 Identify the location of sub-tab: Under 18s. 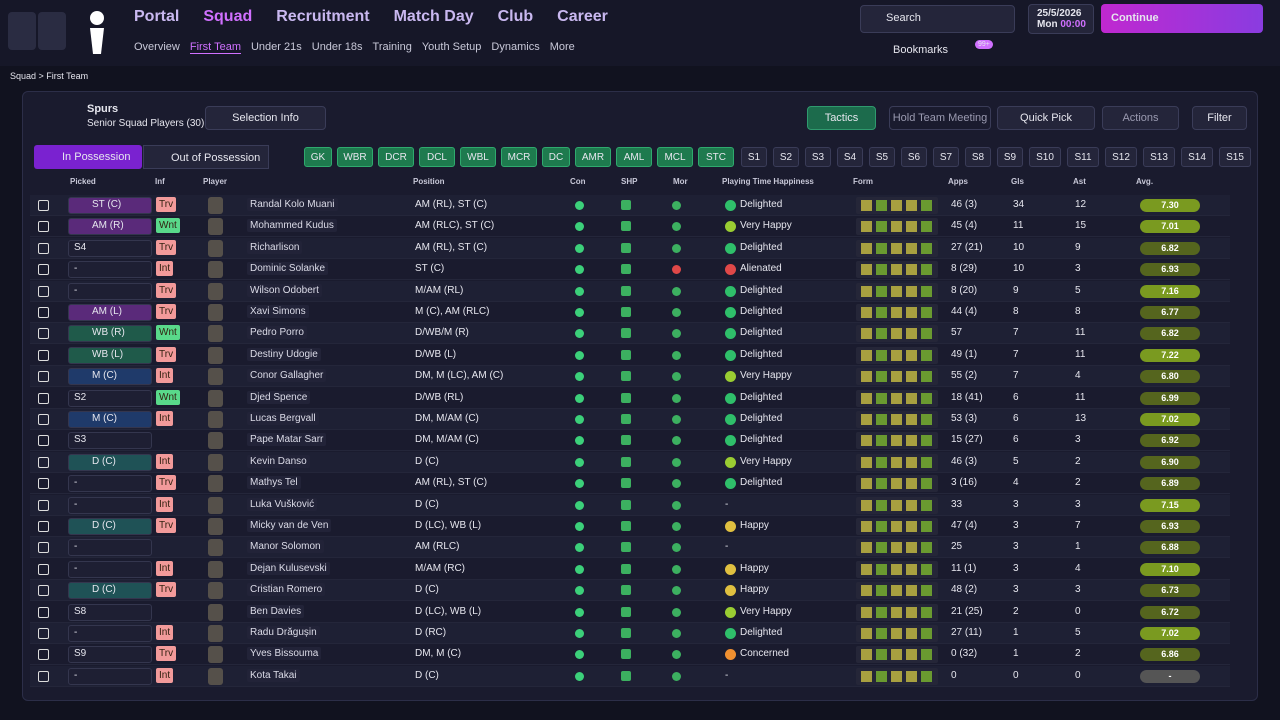
(337, 47).